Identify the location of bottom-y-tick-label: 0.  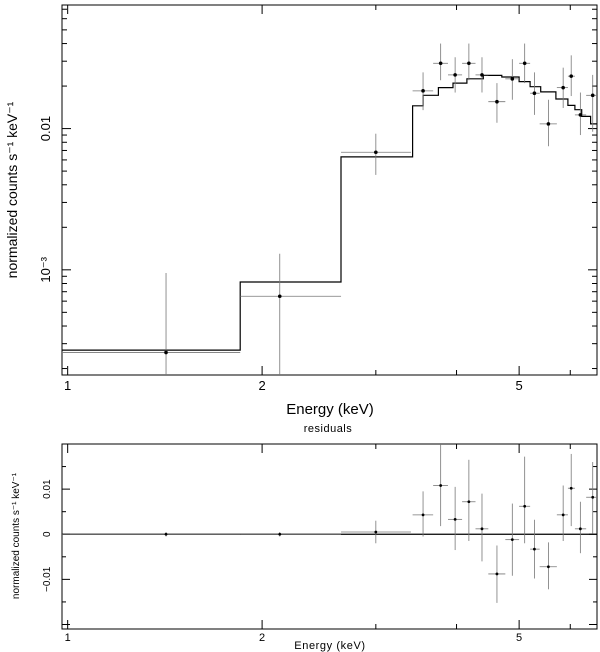
(47, 534).